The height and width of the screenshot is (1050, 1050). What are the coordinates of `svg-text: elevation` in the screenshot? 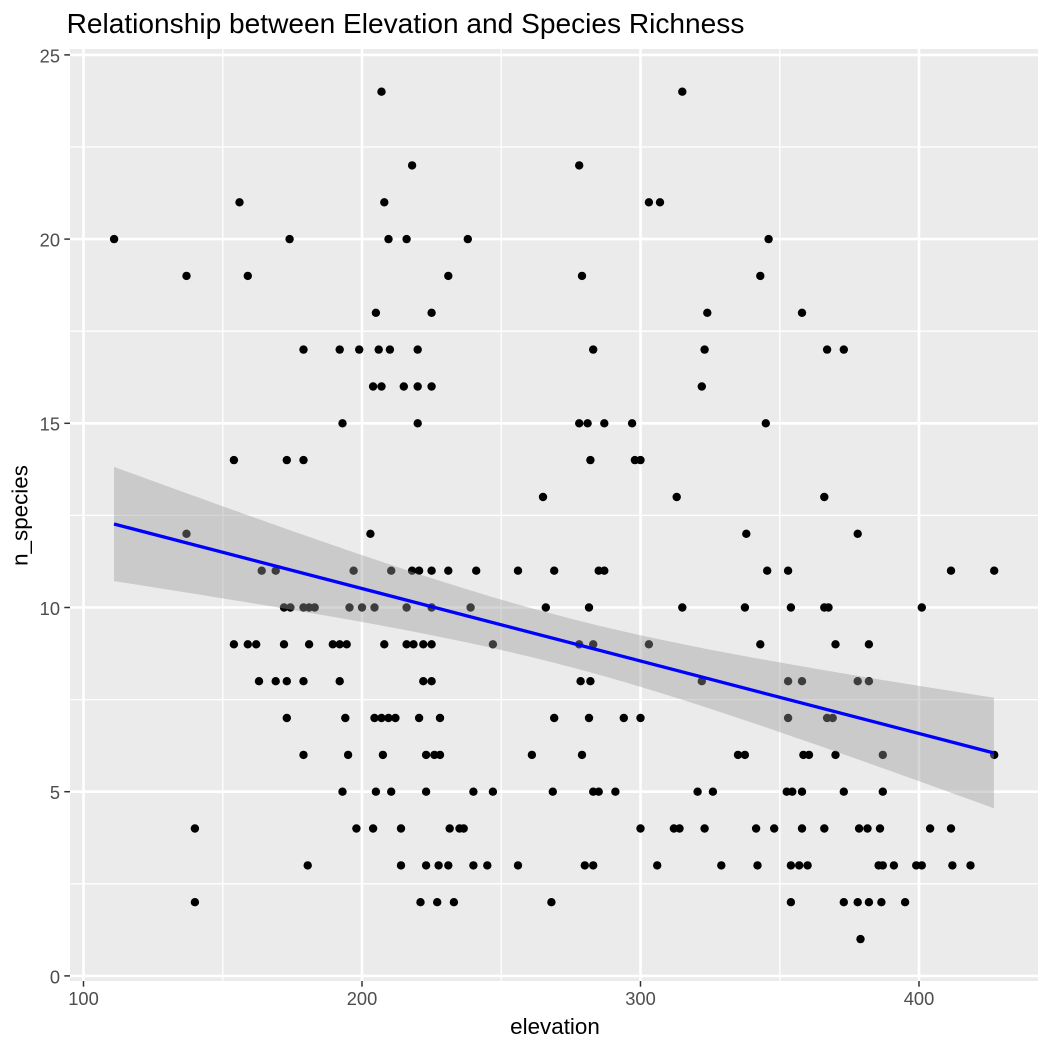 It's located at (555, 1026).